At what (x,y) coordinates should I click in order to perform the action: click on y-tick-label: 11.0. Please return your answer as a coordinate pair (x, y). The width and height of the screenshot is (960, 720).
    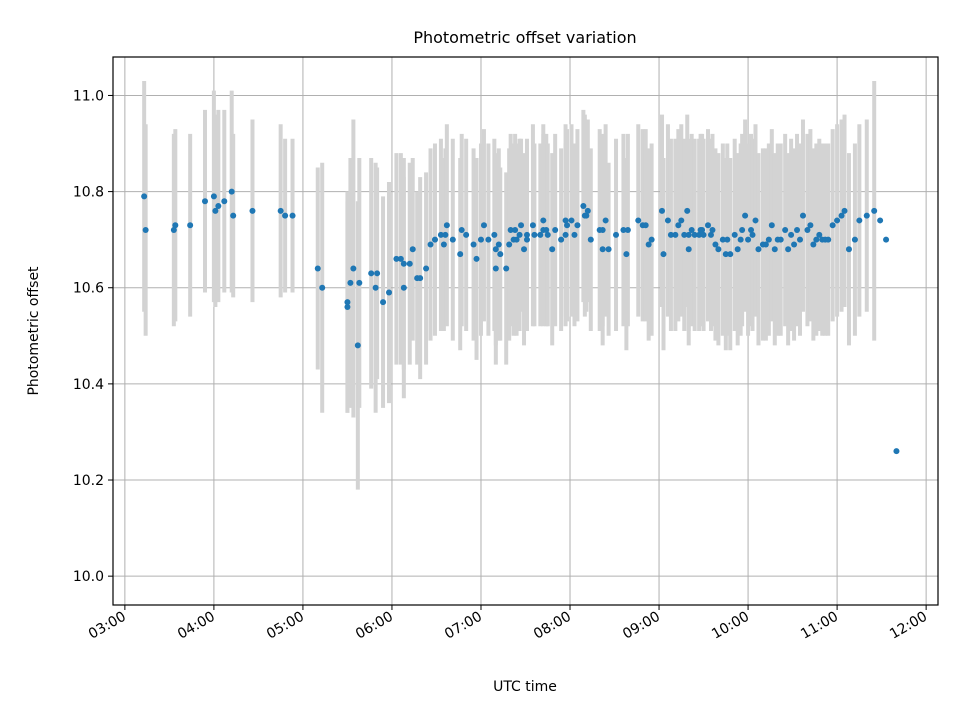
    Looking at the image, I should click on (88, 96).